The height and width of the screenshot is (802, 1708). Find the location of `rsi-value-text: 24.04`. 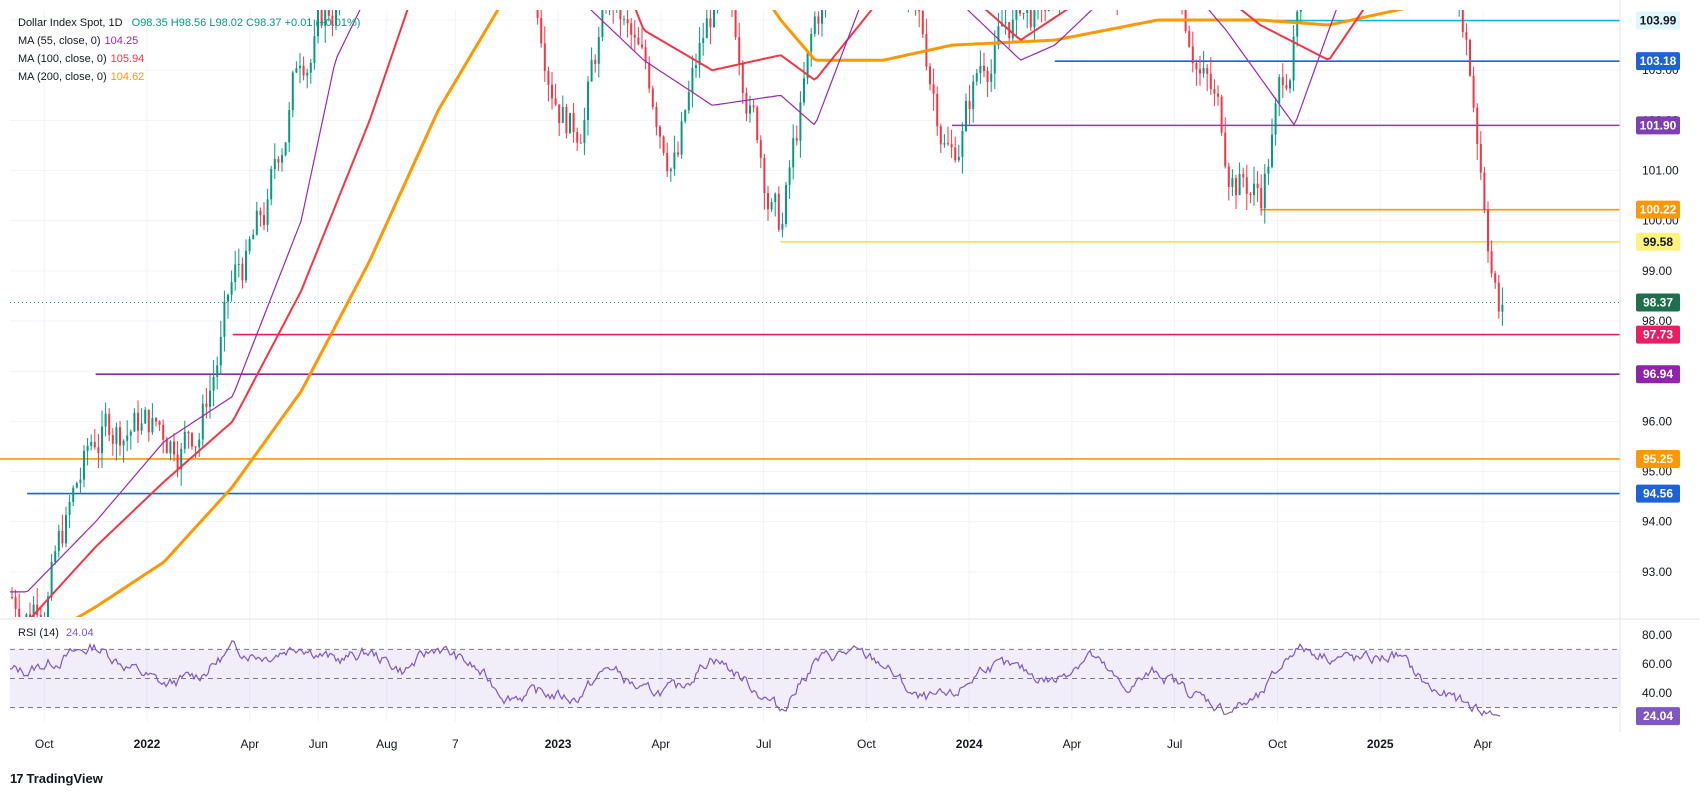

rsi-value-text: 24.04 is located at coordinates (1658, 716).